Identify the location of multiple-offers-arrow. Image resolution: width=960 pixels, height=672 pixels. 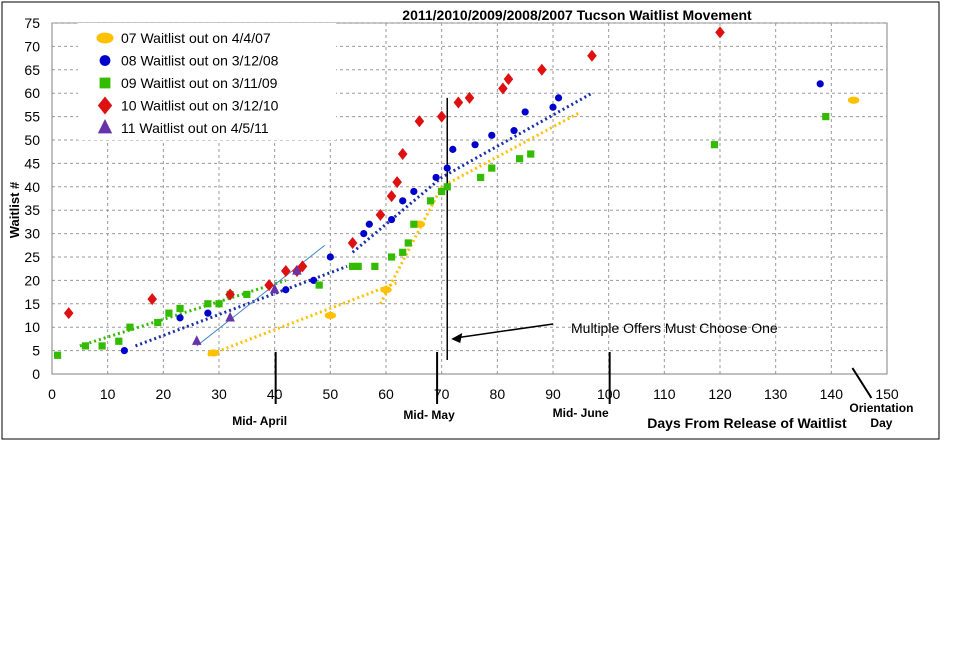
(504, 331).